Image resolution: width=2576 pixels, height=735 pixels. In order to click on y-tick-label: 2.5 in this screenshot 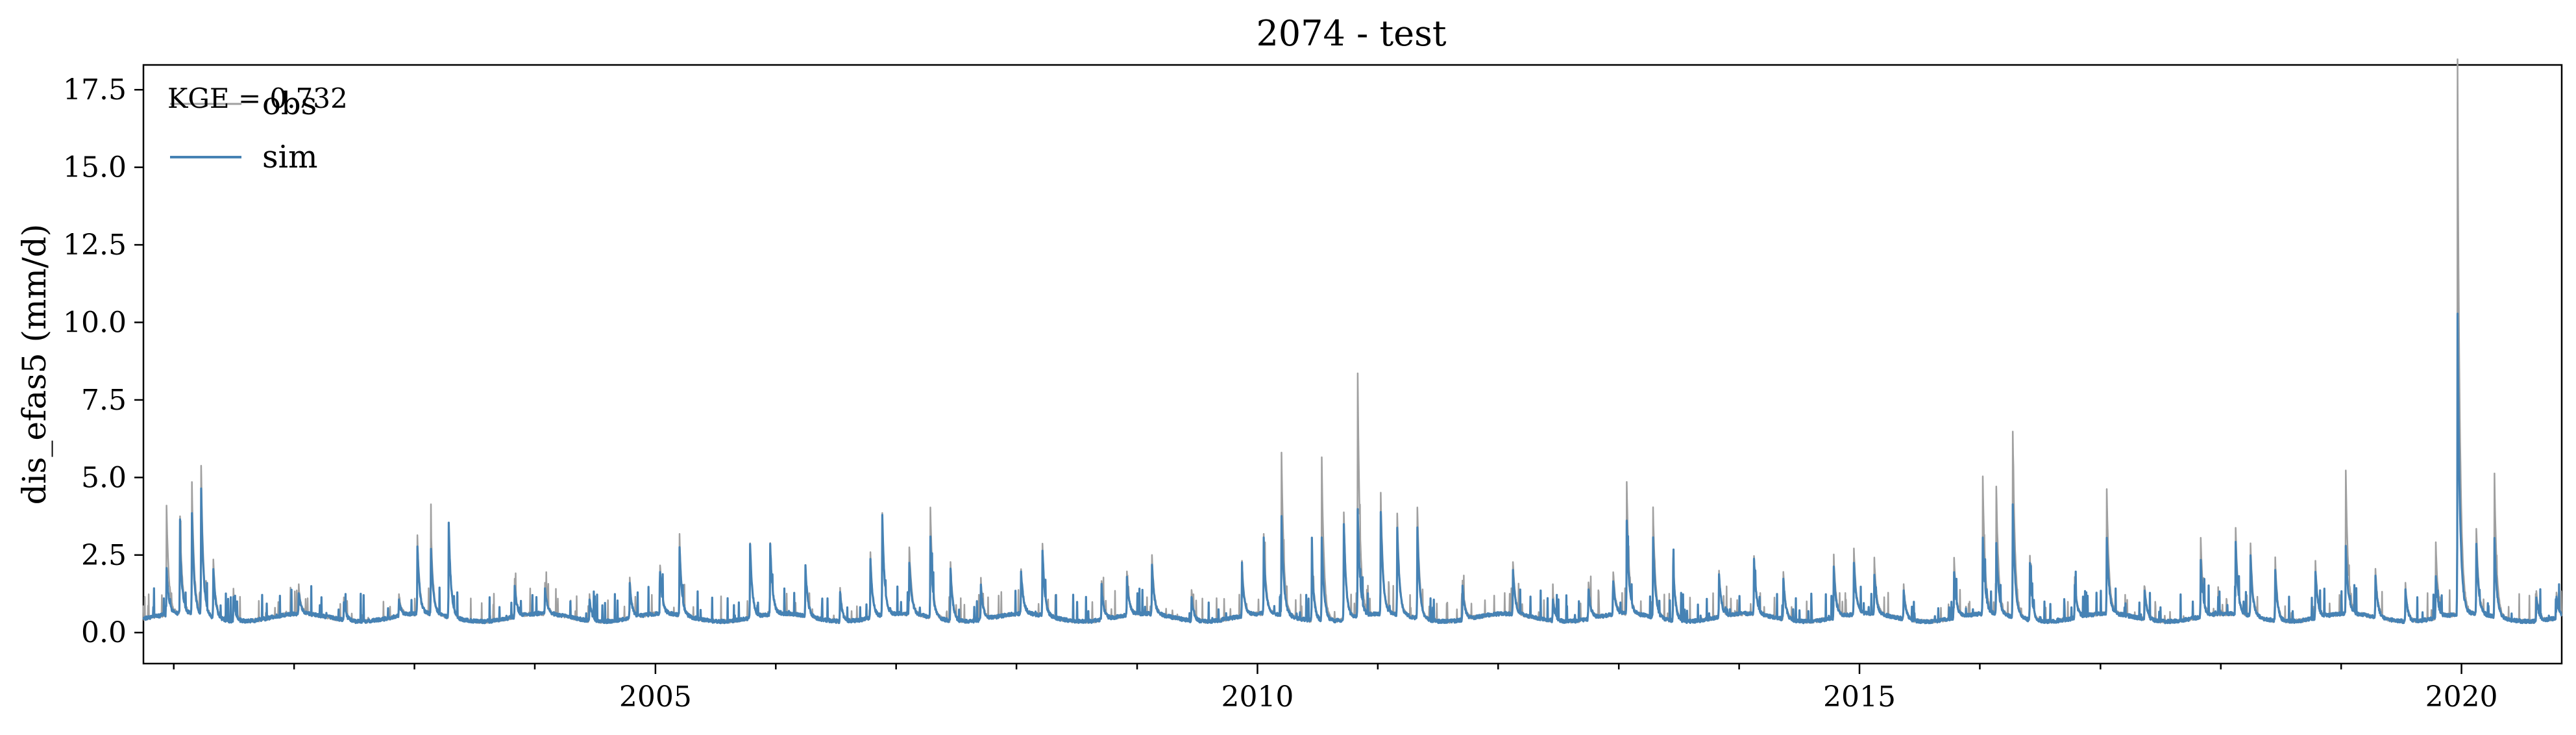, I will do `click(104, 555)`.